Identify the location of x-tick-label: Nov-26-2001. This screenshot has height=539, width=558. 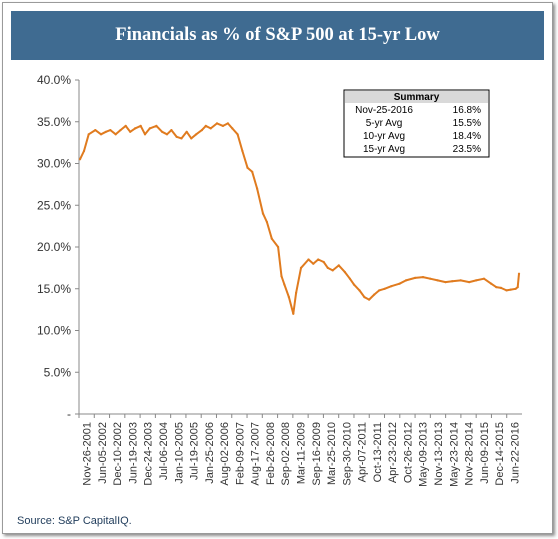
(88, 454).